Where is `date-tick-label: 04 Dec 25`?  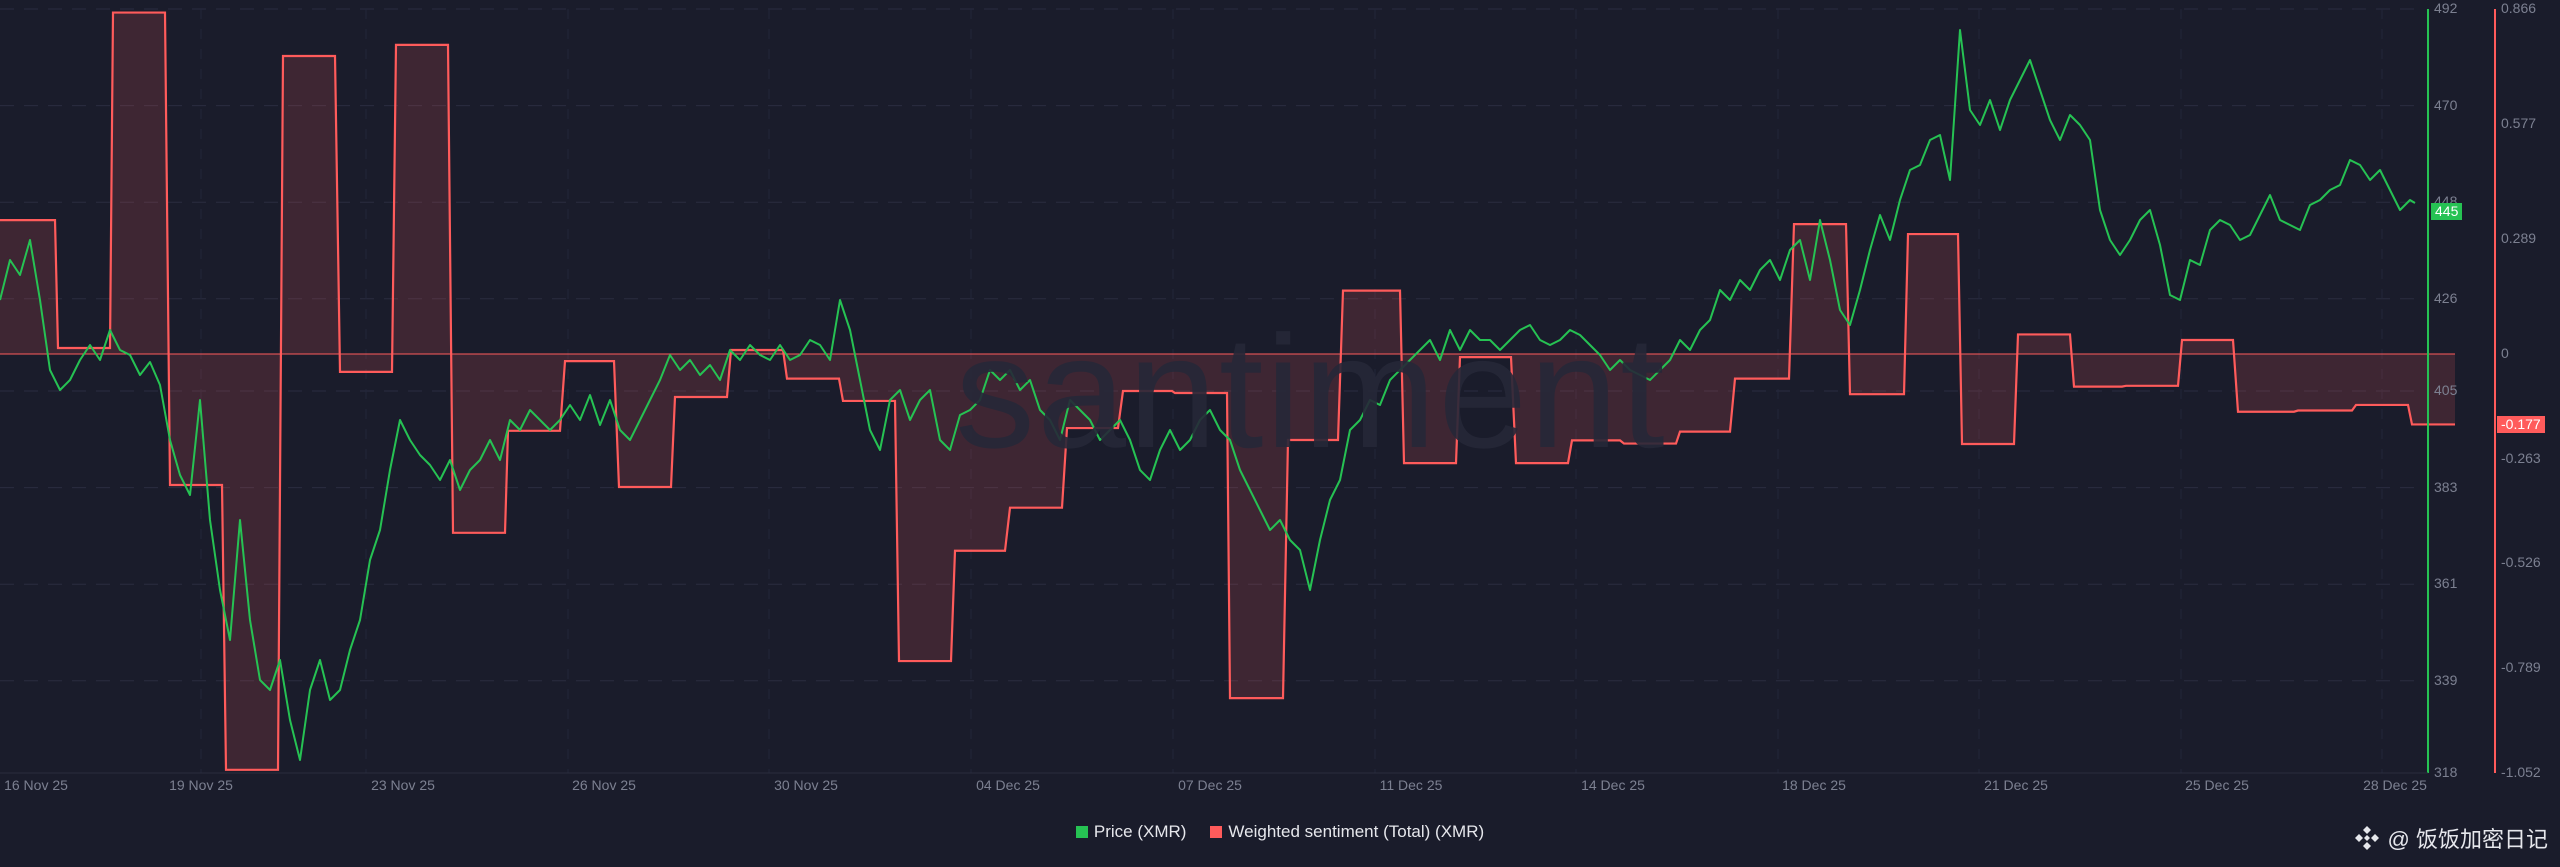
date-tick-label: 04 Dec 25 is located at coordinates (1008, 785).